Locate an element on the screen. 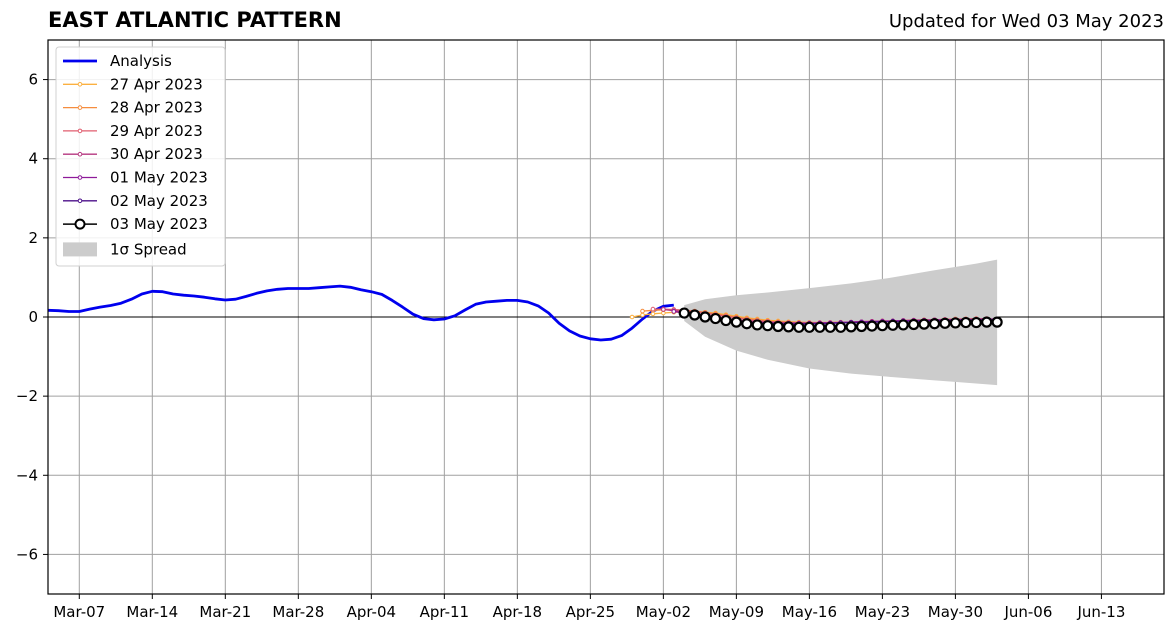 This screenshot has width=1176, height=633. y-tick-label: −2 is located at coordinates (27, 396).